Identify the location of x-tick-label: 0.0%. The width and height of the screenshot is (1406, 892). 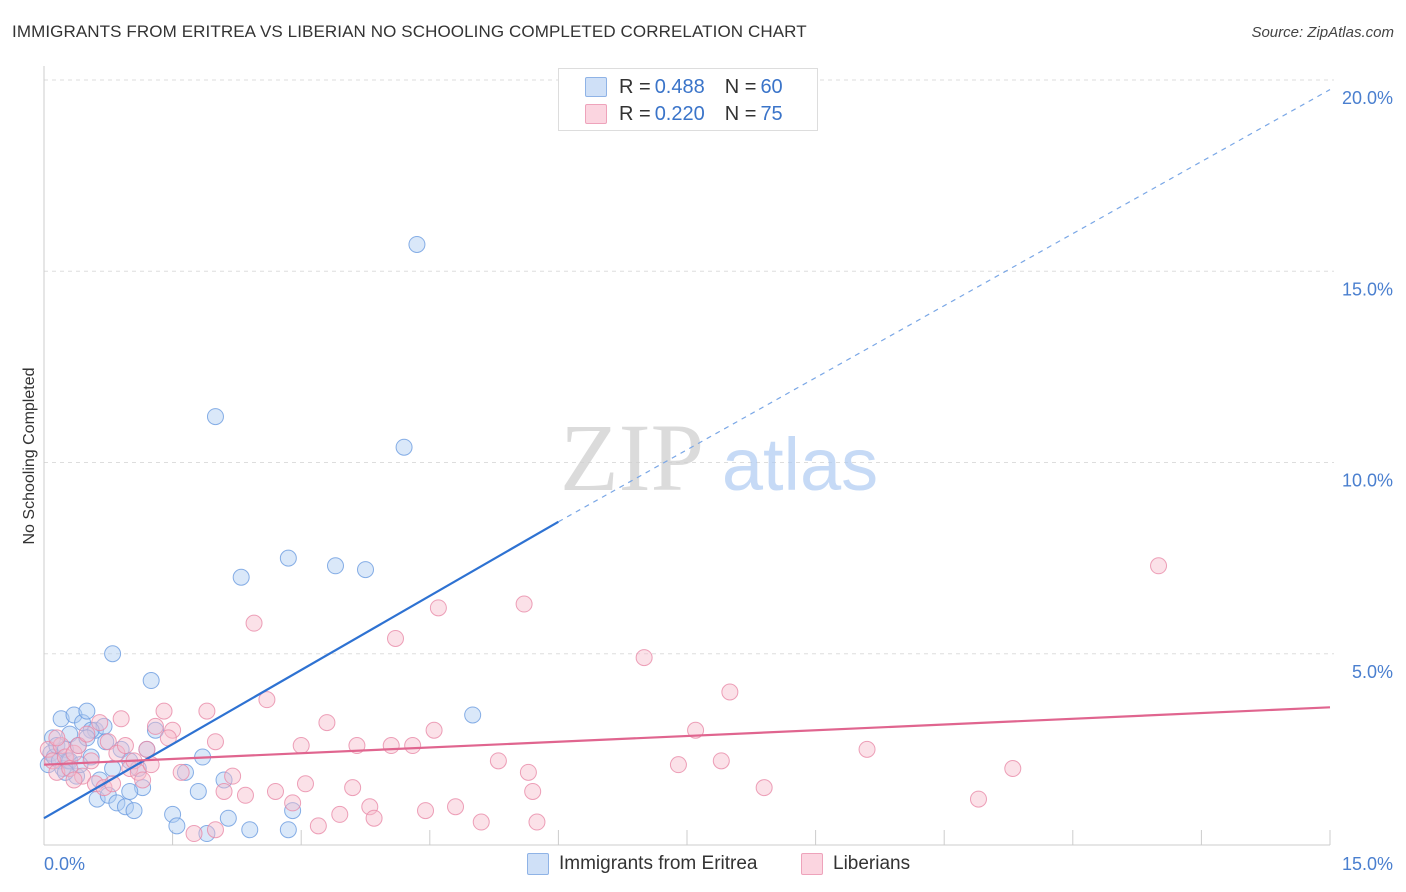
(64, 864).